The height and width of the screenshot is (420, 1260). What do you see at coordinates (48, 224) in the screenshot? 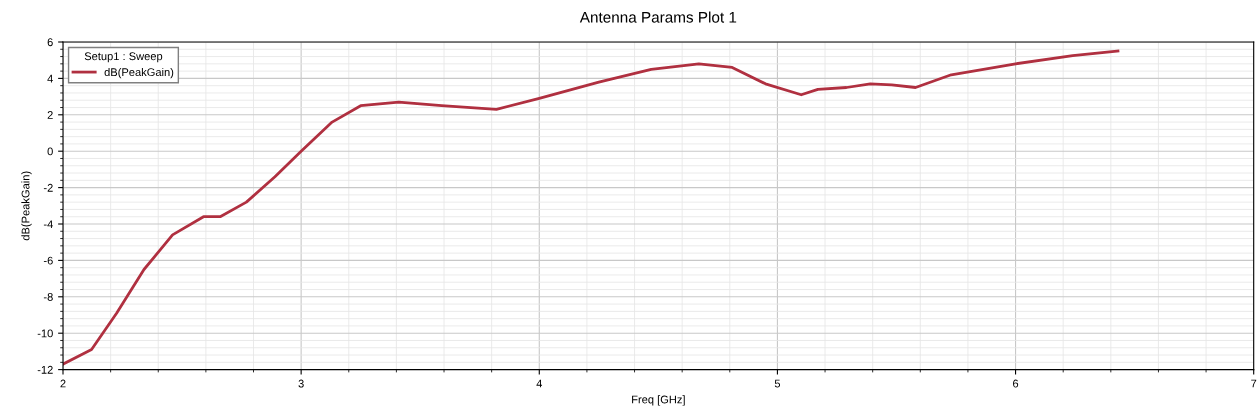
I see `y-tick-label: -4` at bounding box center [48, 224].